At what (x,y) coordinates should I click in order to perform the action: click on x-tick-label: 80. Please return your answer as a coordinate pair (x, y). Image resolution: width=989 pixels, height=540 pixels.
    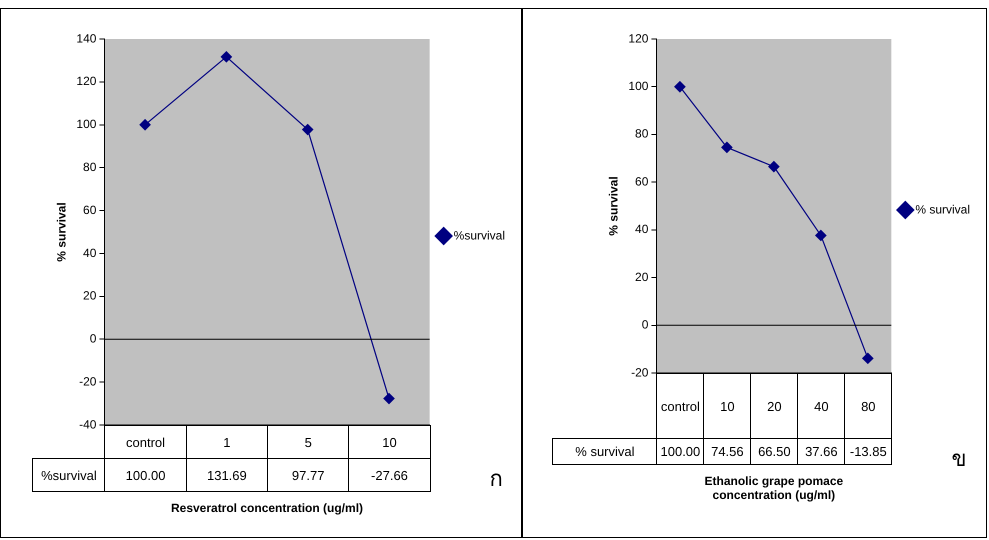
    Looking at the image, I should click on (868, 406).